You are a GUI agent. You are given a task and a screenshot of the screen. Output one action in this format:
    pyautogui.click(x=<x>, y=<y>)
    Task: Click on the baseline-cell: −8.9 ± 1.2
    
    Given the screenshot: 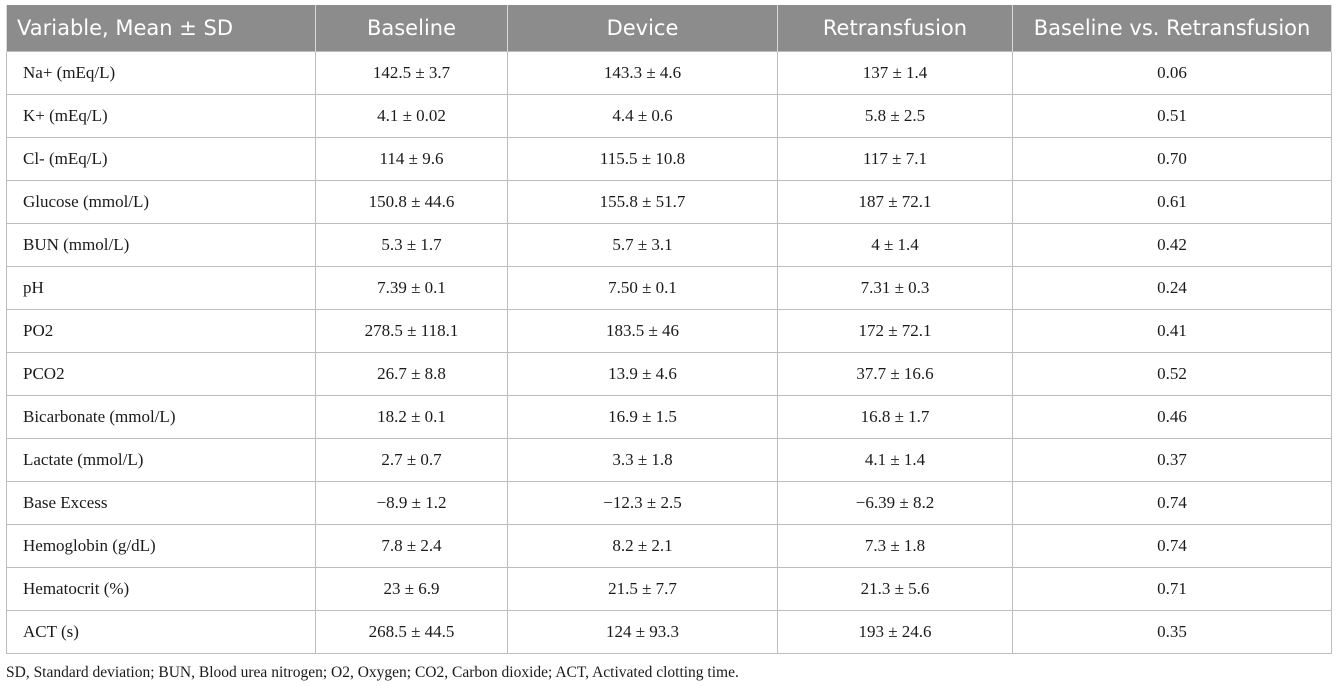 What is the action you would take?
    pyautogui.click(x=411, y=503)
    